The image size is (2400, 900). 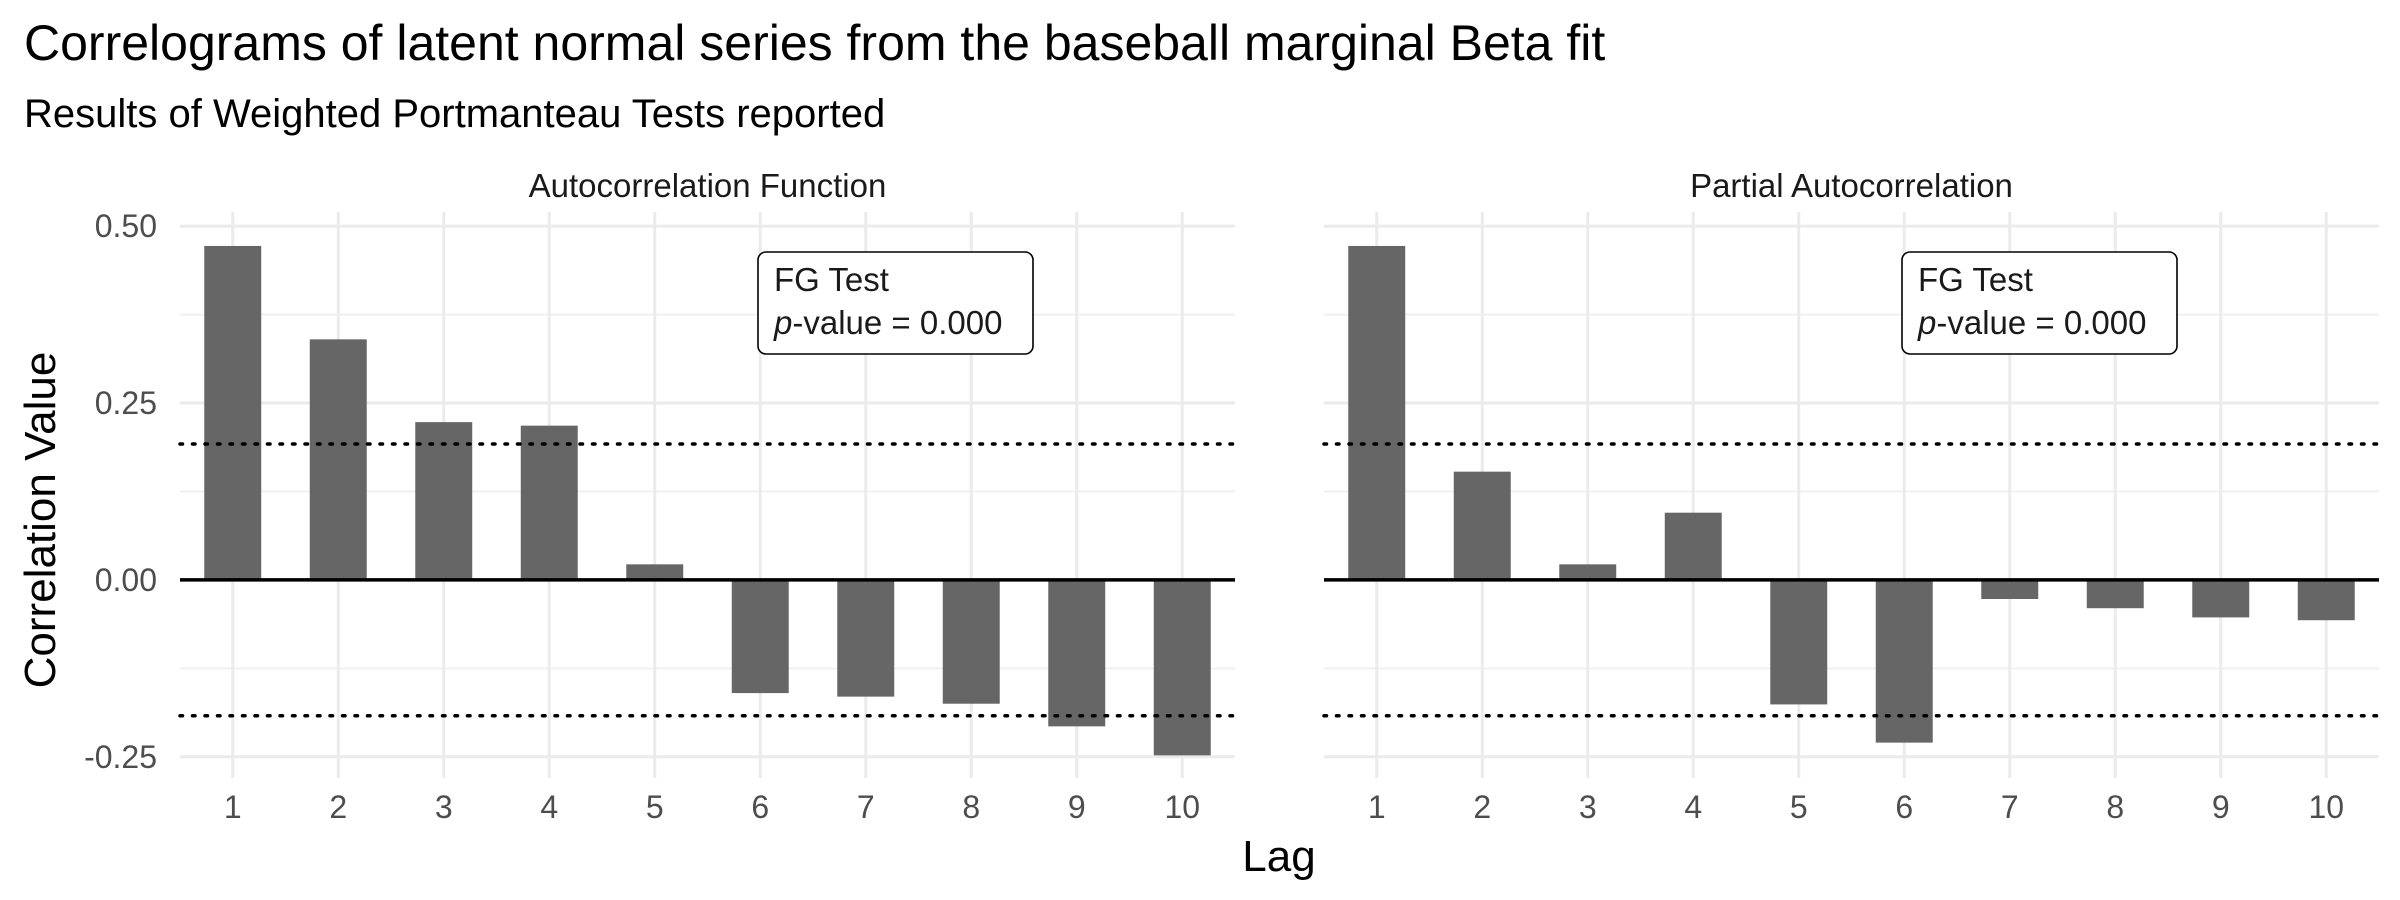 What do you see at coordinates (708, 185) in the screenshot?
I see `panel-strip-label: Autocorrelation Function` at bounding box center [708, 185].